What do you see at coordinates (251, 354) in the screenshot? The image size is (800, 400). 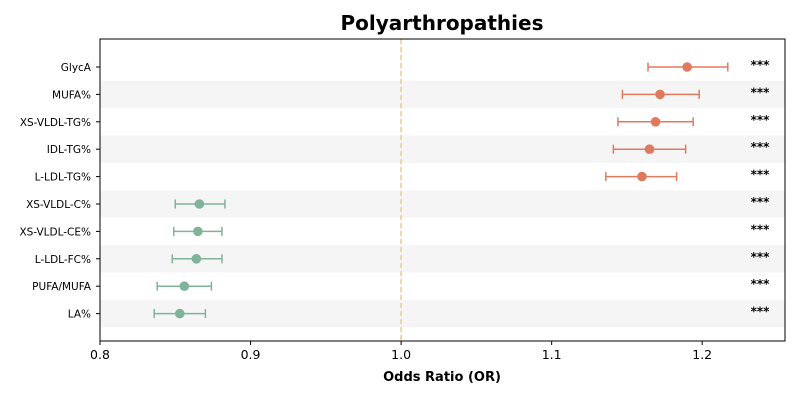 I see `x-tick-label: 0.9` at bounding box center [251, 354].